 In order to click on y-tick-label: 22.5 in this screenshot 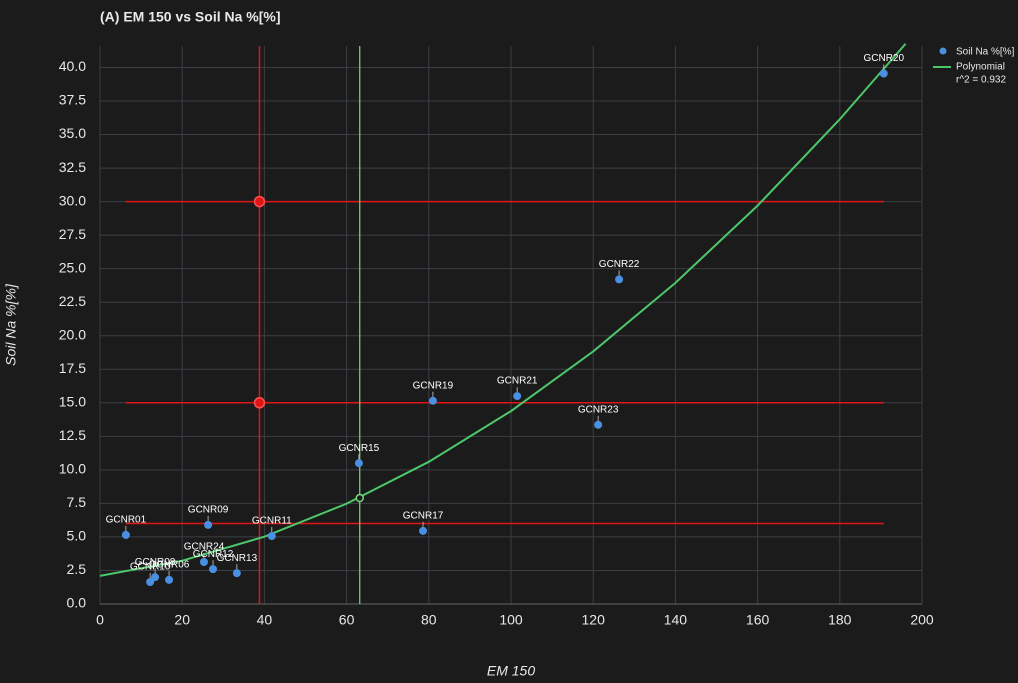, I will do `click(72, 301)`.